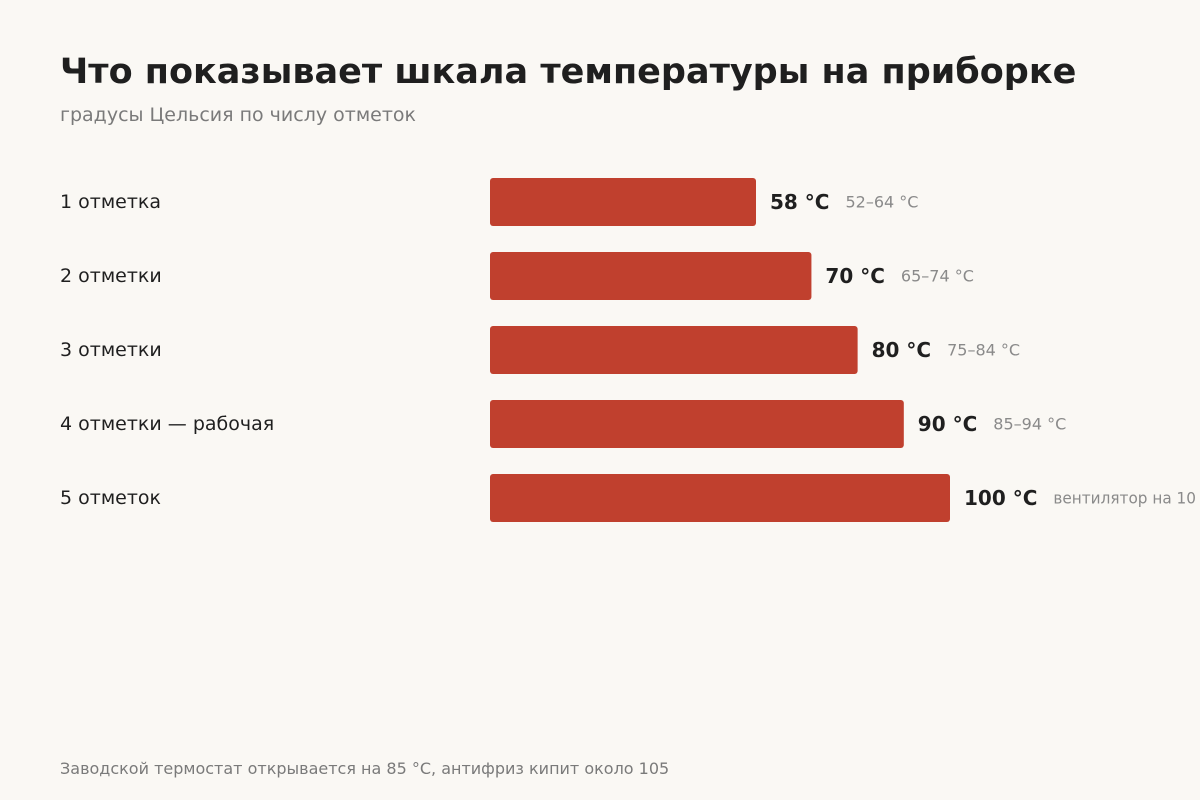 This screenshot has width=1200, height=800. I want to click on bar-row: 2 отметки 70 °C 65–74 °C, so click(517, 276).